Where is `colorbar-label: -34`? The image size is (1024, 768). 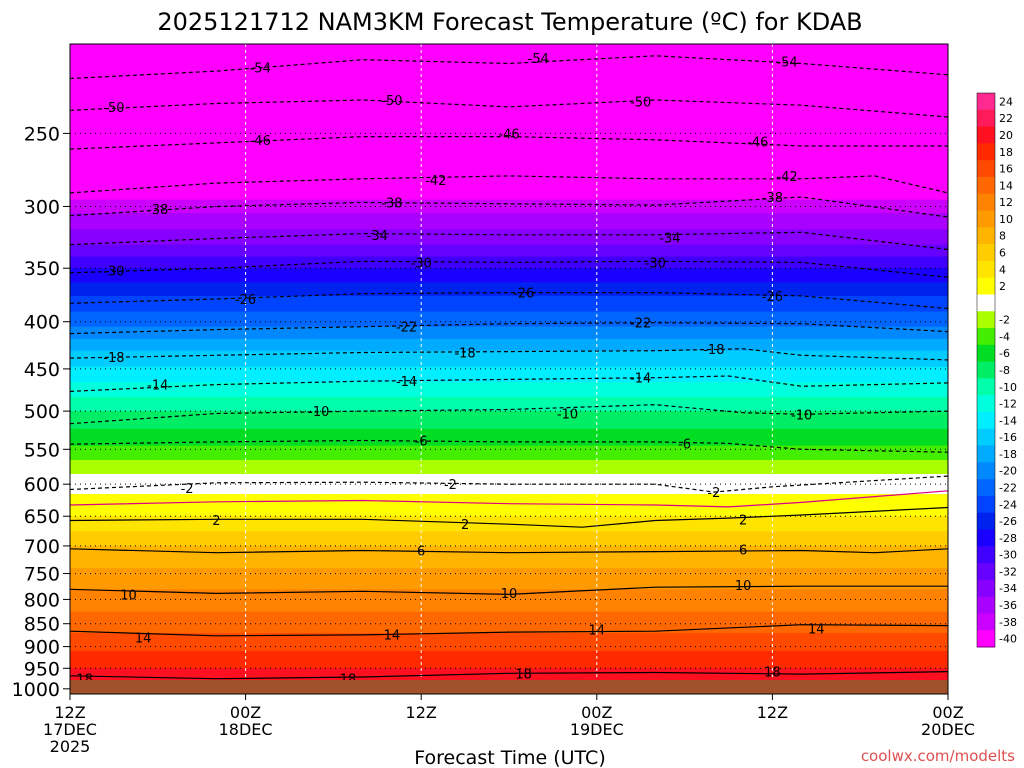
colorbar-label: -34 is located at coordinates (1008, 588).